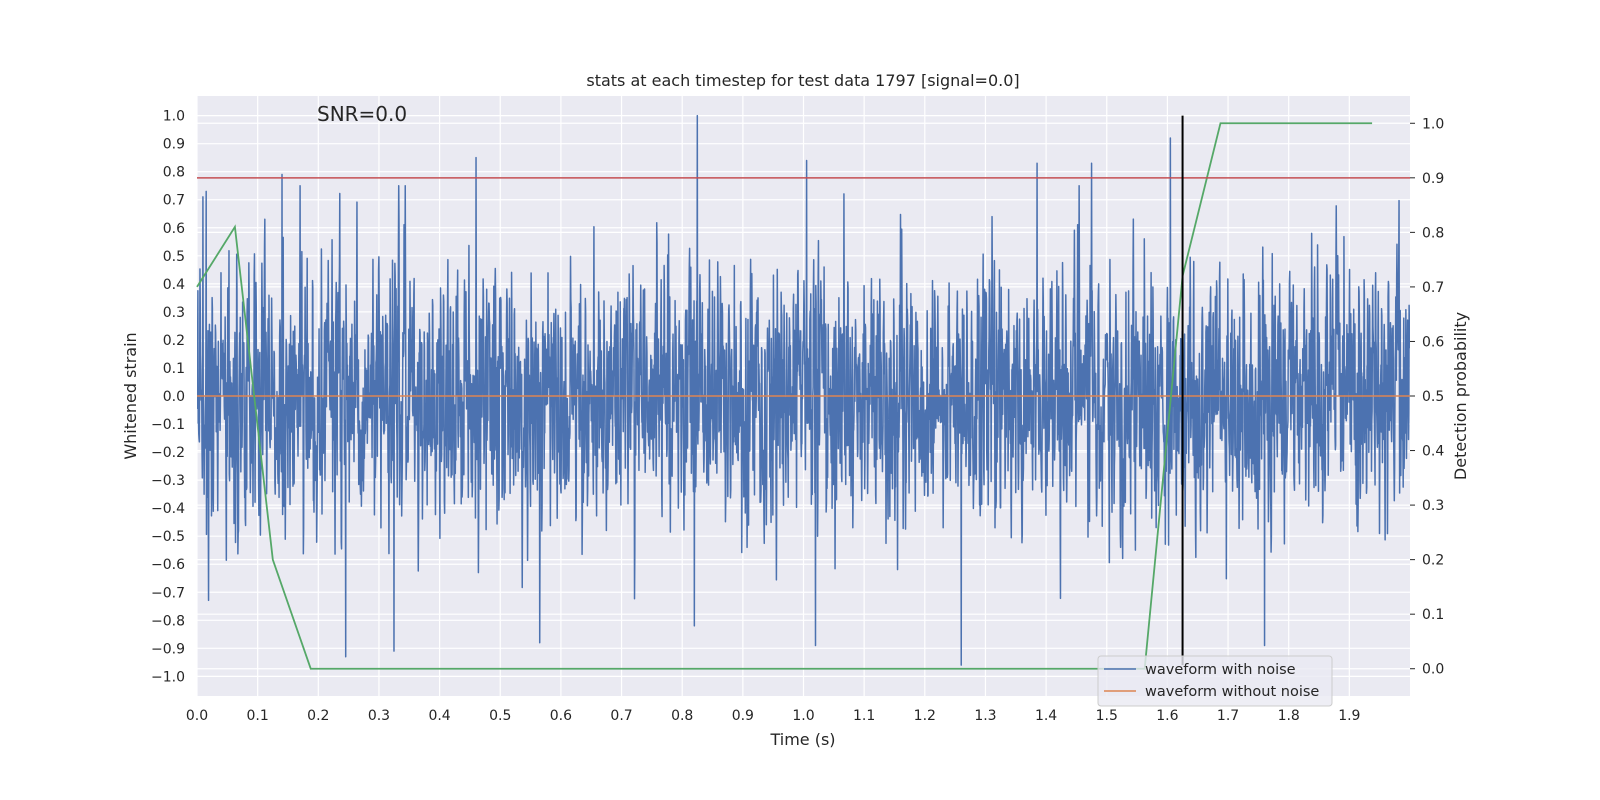  Describe the element at coordinates (864, 716) in the screenshot. I see `x-tick-label: 1.1` at that location.